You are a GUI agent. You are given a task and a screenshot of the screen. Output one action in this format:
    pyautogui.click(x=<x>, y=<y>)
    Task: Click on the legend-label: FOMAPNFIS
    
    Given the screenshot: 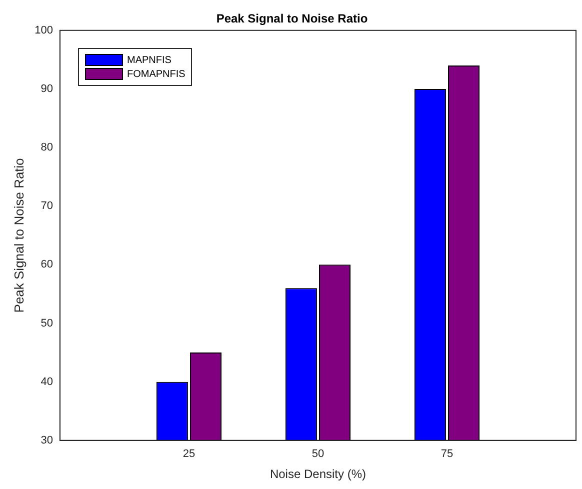 What is the action you would take?
    pyautogui.click(x=156, y=74)
    